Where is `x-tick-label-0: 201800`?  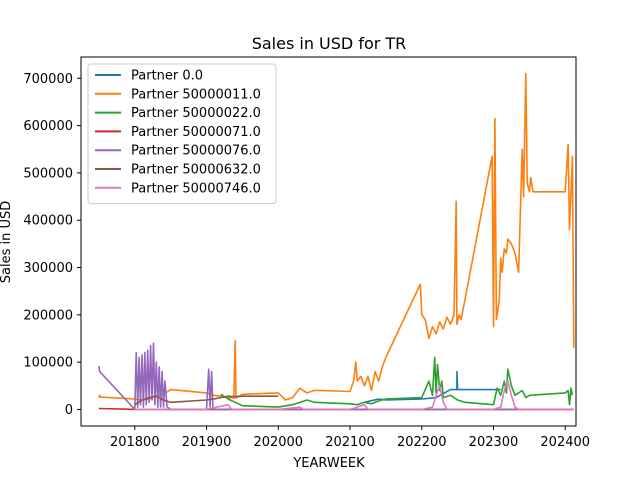 x-tick-label-0: 201800 is located at coordinates (135, 442).